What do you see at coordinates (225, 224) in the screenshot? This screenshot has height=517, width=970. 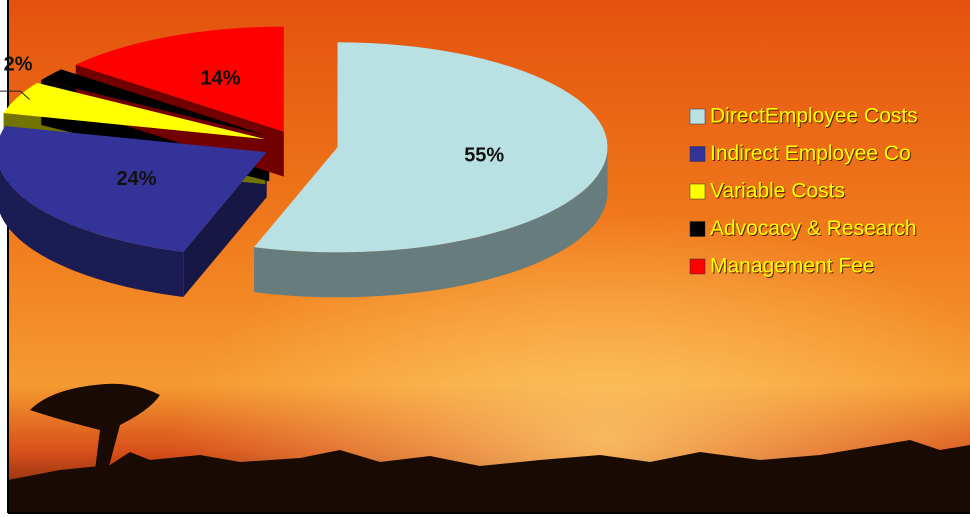 I see `slice-edge` at bounding box center [225, 224].